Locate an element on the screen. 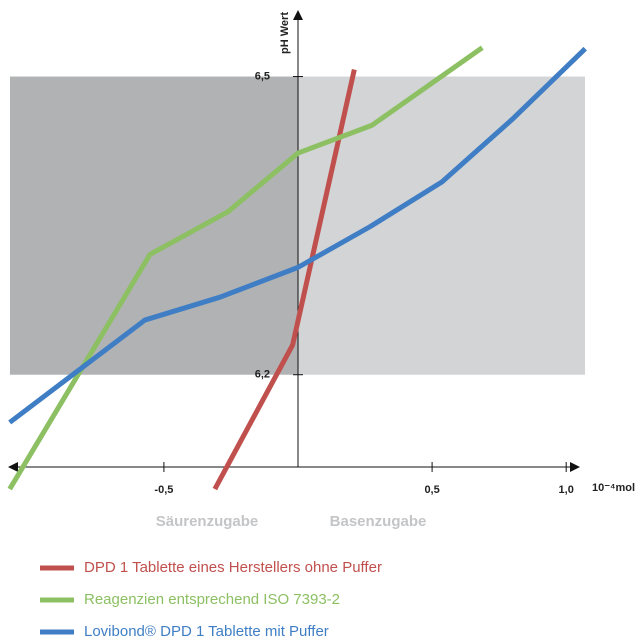  x-axis-label: 10⁻⁴mol is located at coordinates (613, 488).